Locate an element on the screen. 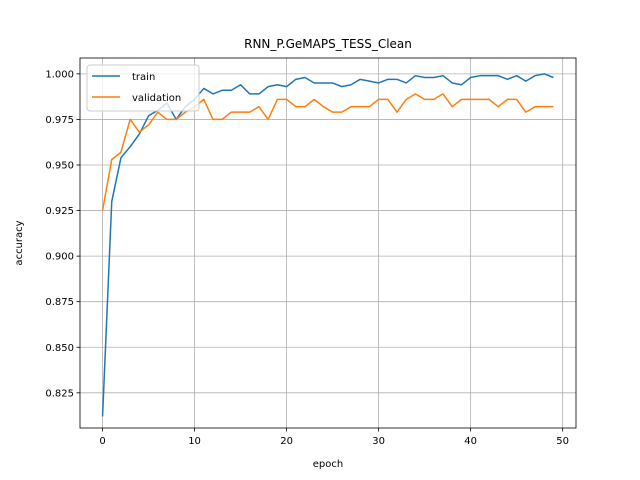  x-tick-label: 40 is located at coordinates (470, 441).